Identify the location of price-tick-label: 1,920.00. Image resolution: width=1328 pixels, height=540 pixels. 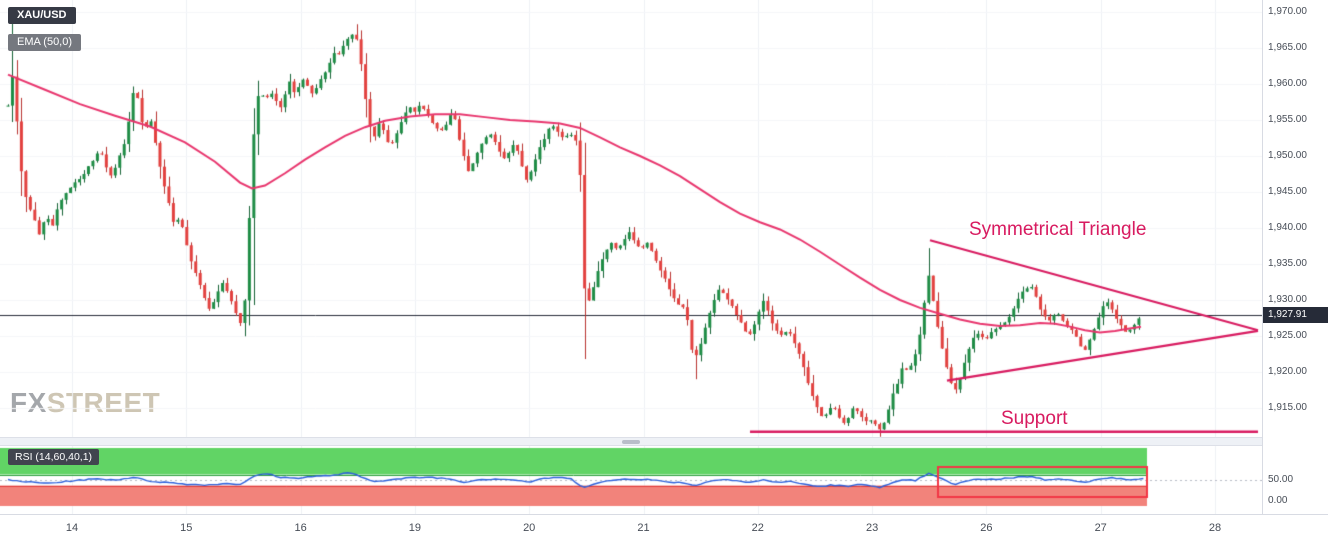
(1287, 371).